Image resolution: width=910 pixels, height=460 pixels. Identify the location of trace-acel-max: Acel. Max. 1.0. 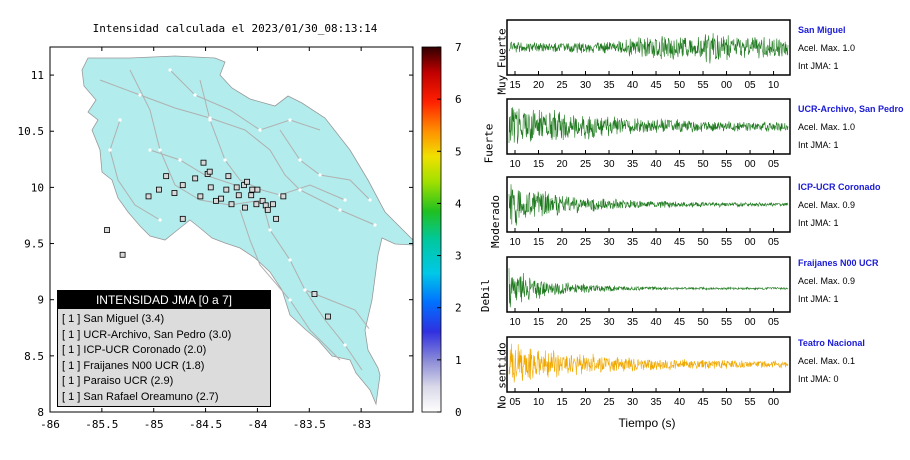
(827, 127).